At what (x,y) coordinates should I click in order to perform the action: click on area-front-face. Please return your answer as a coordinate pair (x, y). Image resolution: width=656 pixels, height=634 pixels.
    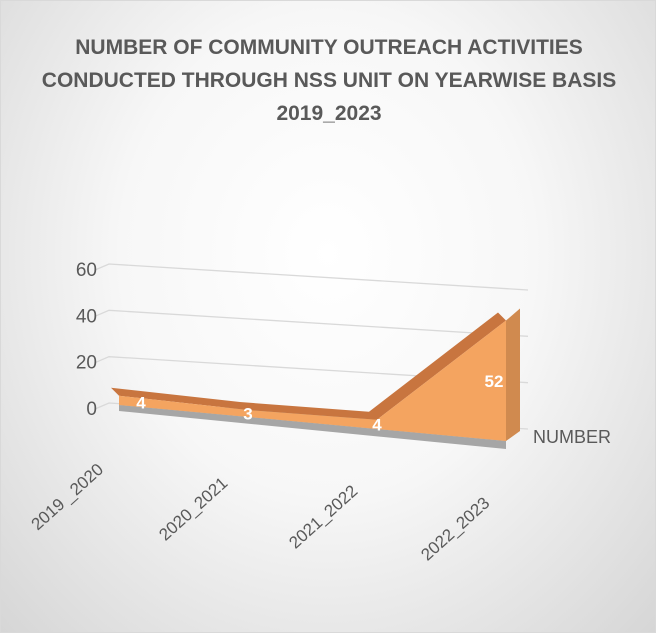
    Looking at the image, I should click on (312, 380).